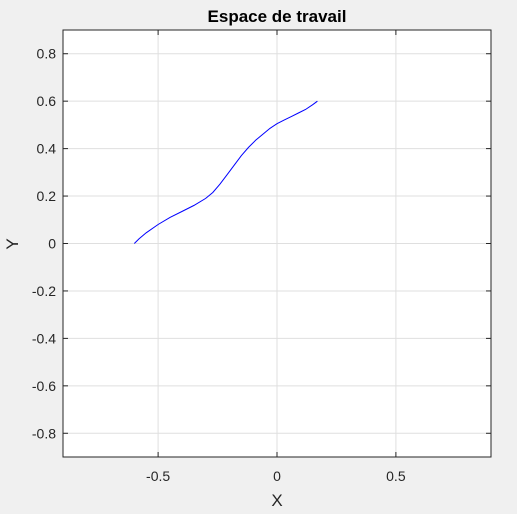  I want to click on x-tick-label: 0.5, so click(396, 476).